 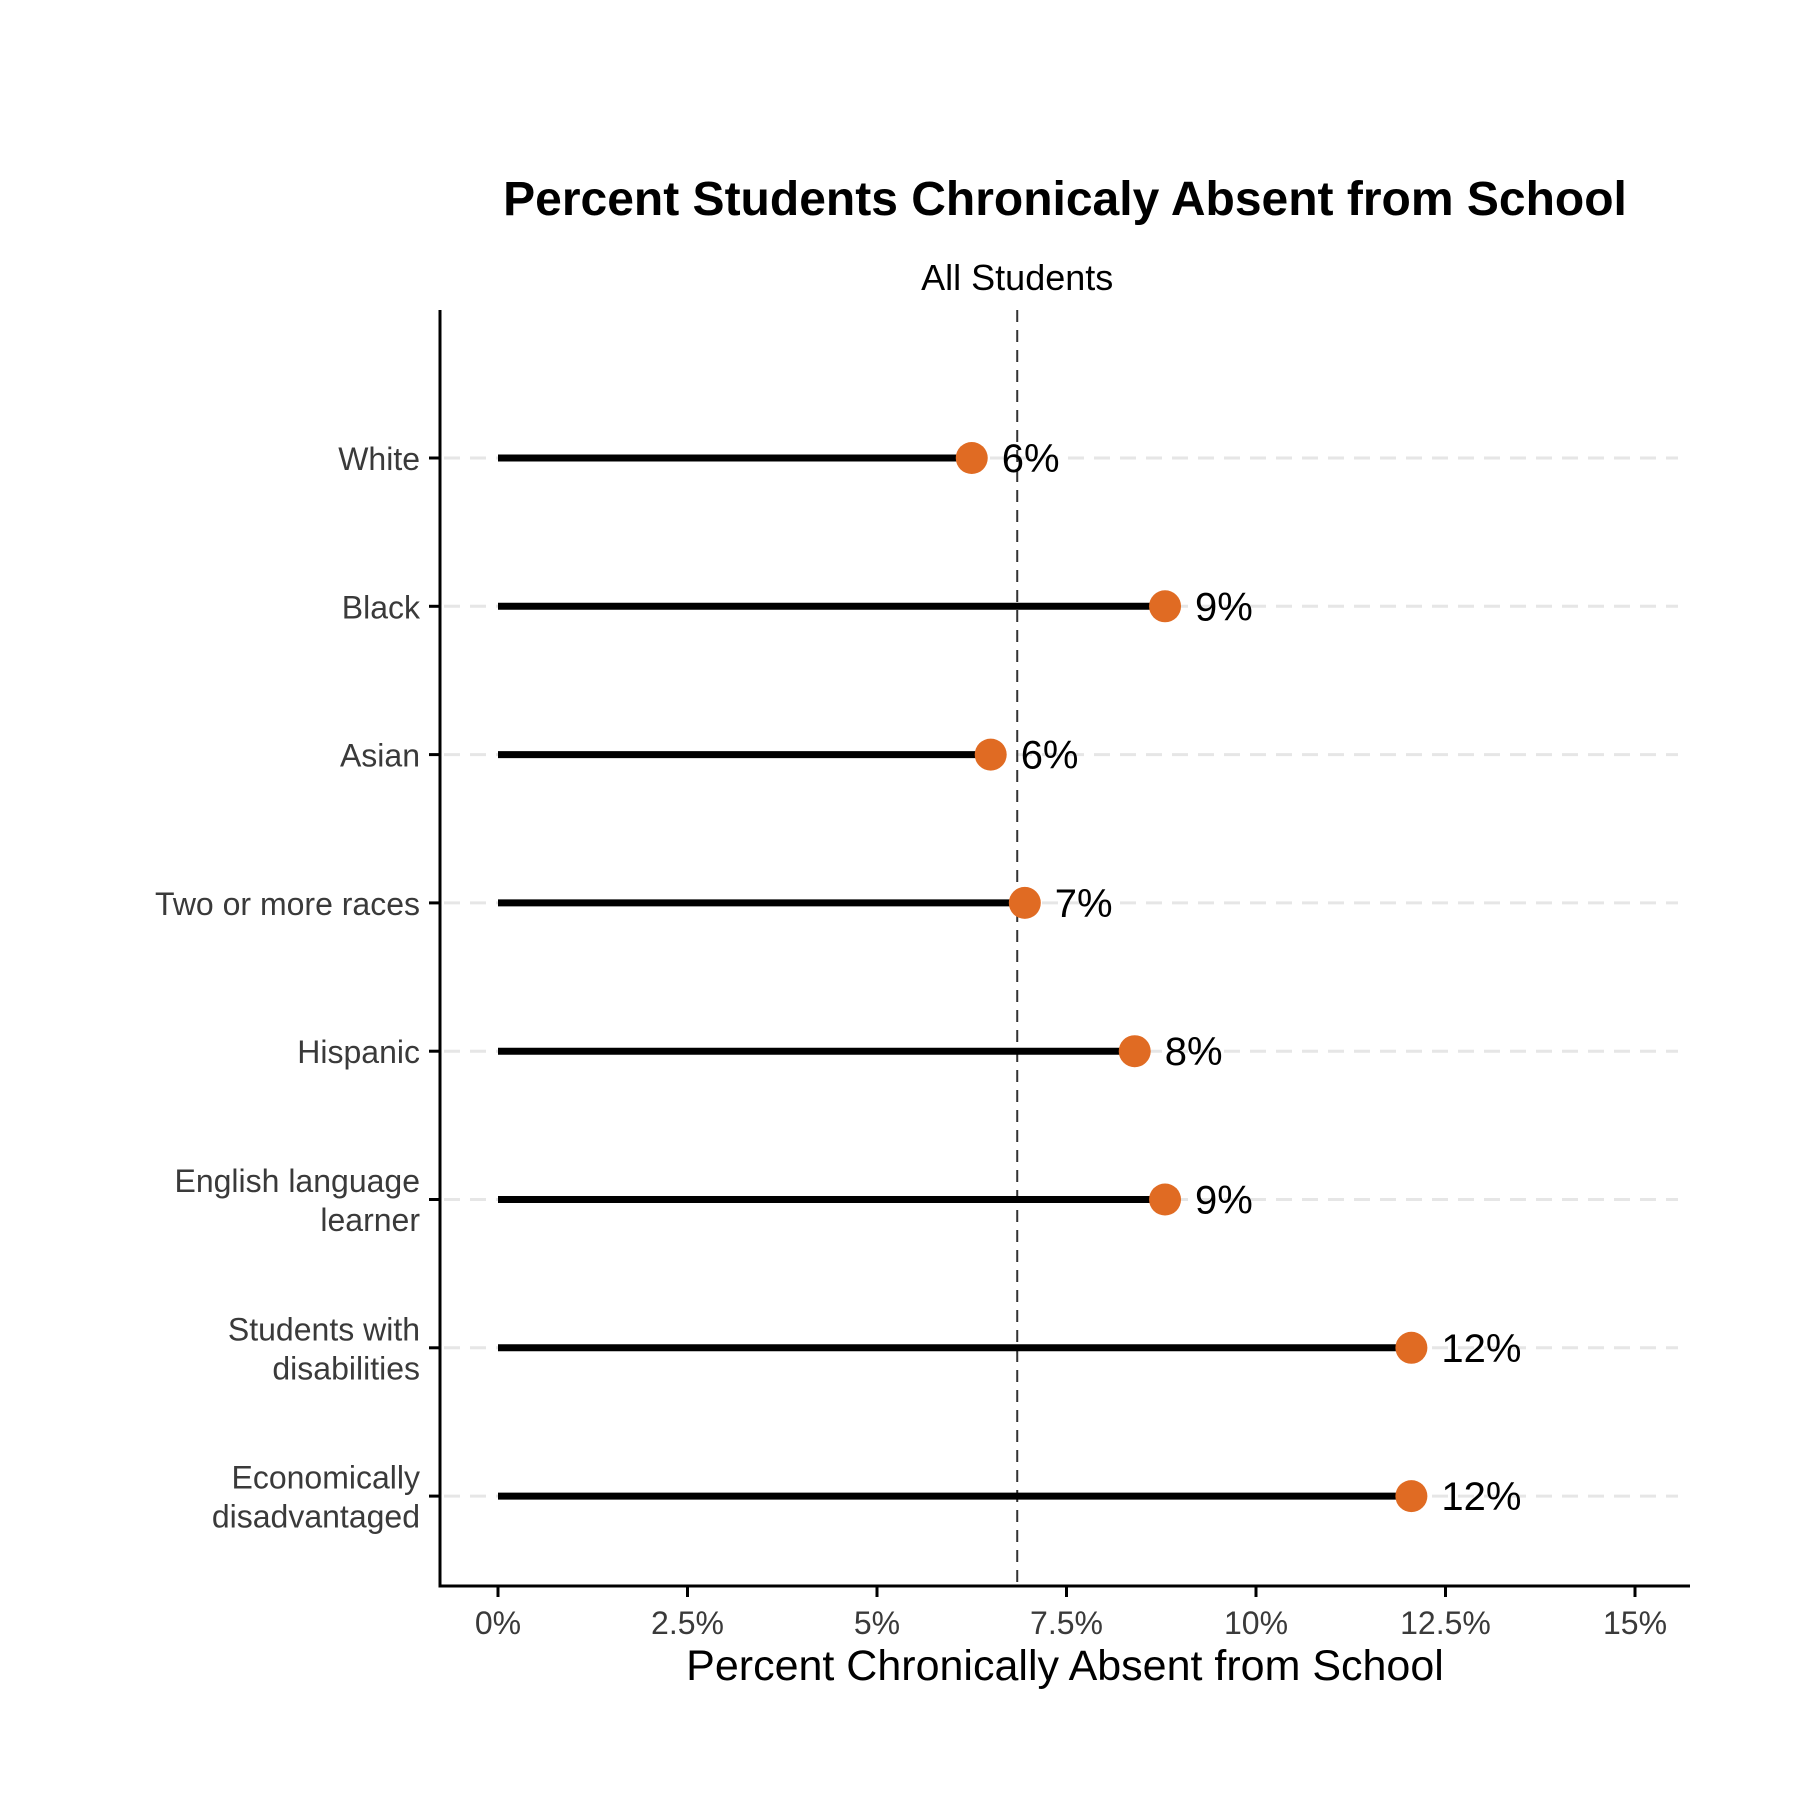 What do you see at coordinates (1017, 277) in the screenshot?
I see `reference-line-label: All Students` at bounding box center [1017, 277].